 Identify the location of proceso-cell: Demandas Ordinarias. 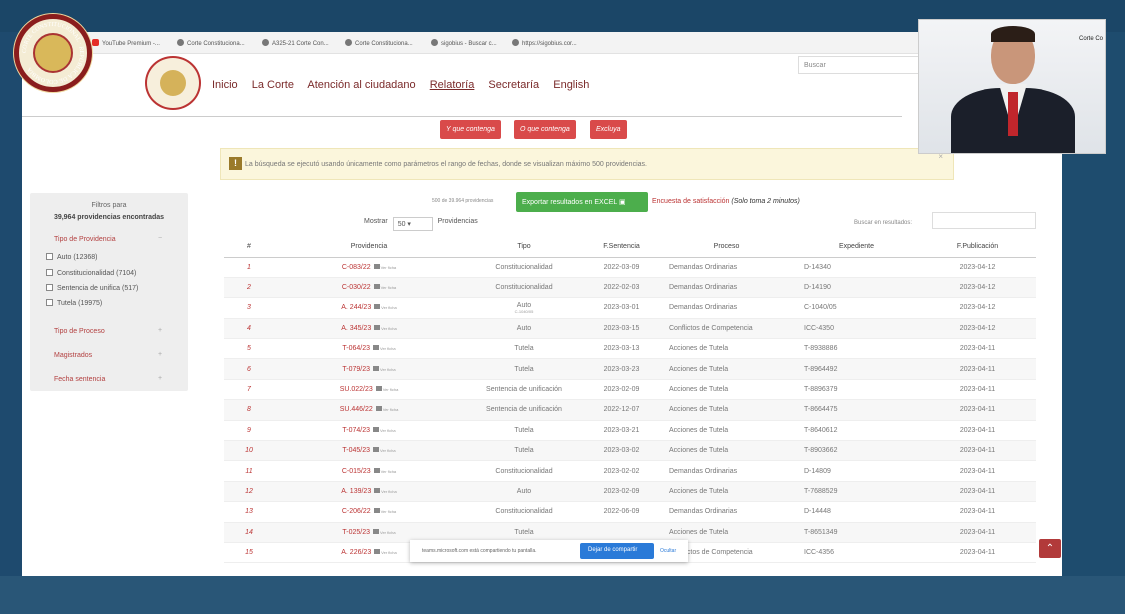
(726, 308).